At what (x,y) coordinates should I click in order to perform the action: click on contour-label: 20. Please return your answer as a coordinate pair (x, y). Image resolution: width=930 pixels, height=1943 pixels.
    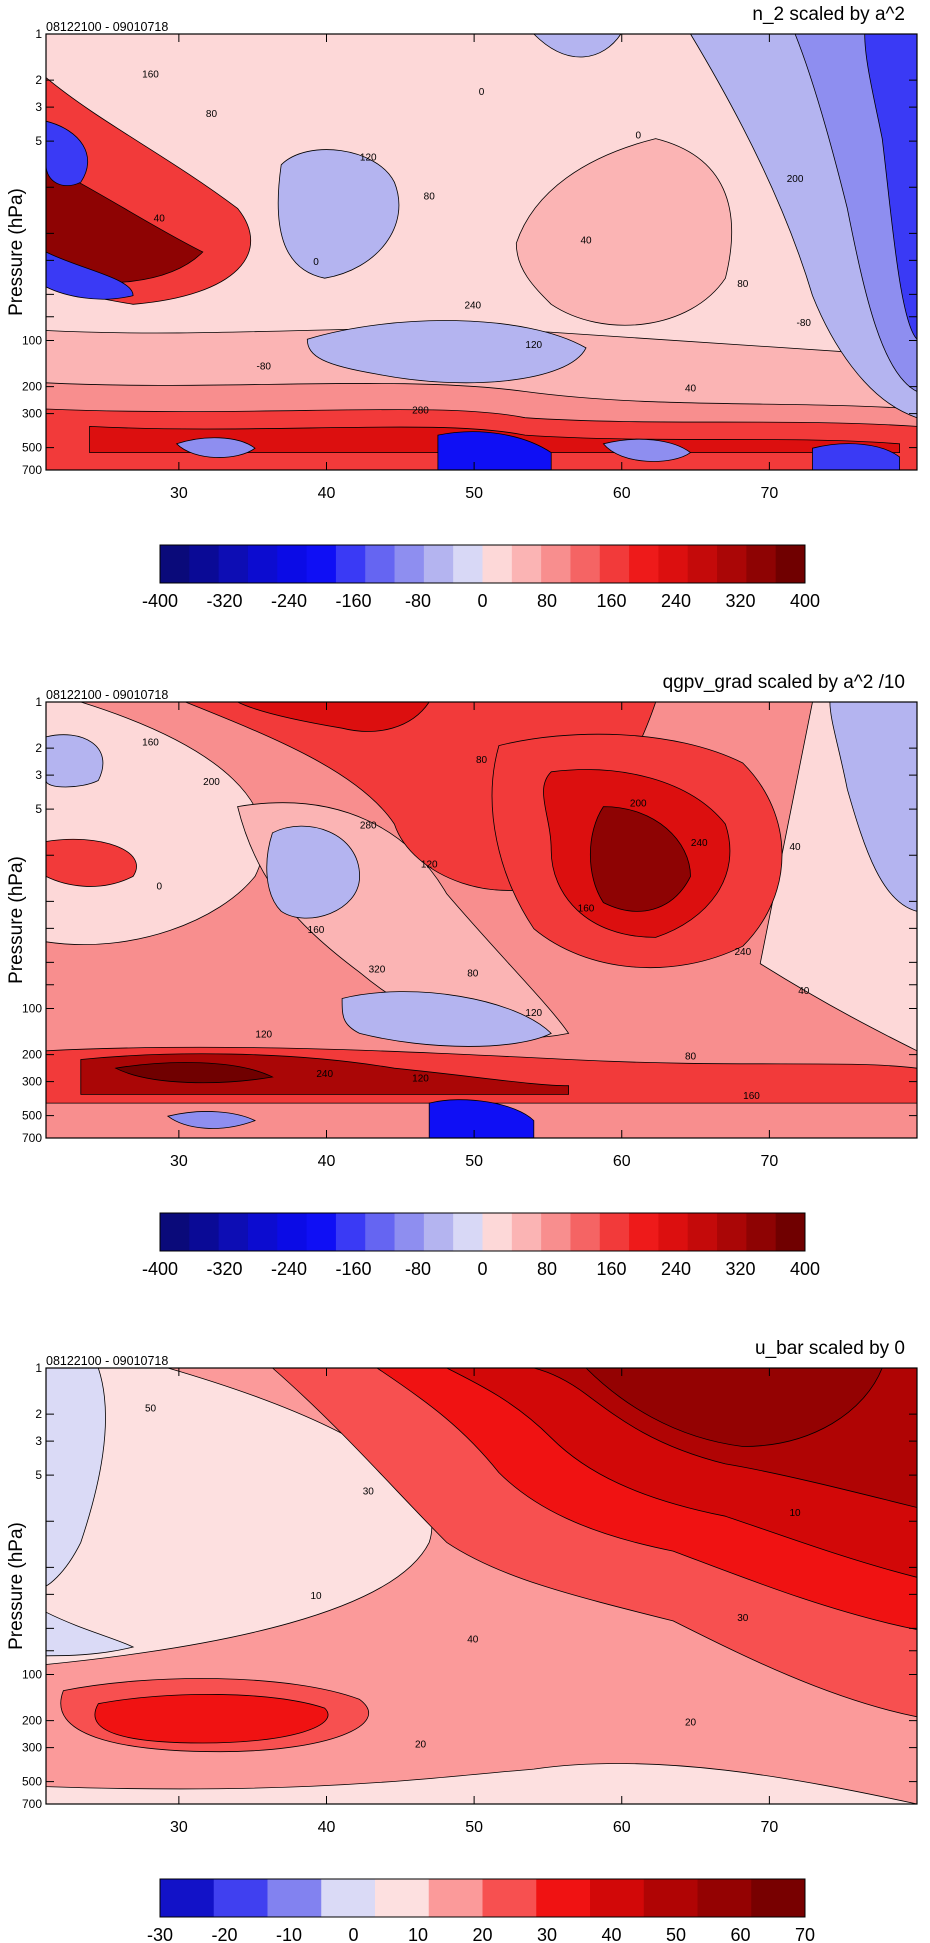
    Looking at the image, I should click on (691, 1723).